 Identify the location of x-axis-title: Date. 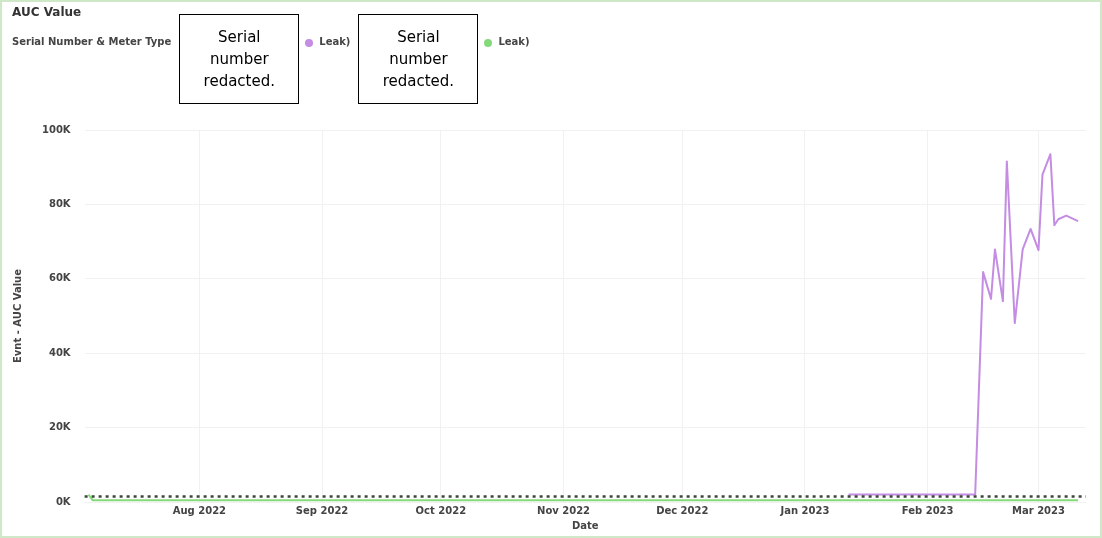
(585, 525).